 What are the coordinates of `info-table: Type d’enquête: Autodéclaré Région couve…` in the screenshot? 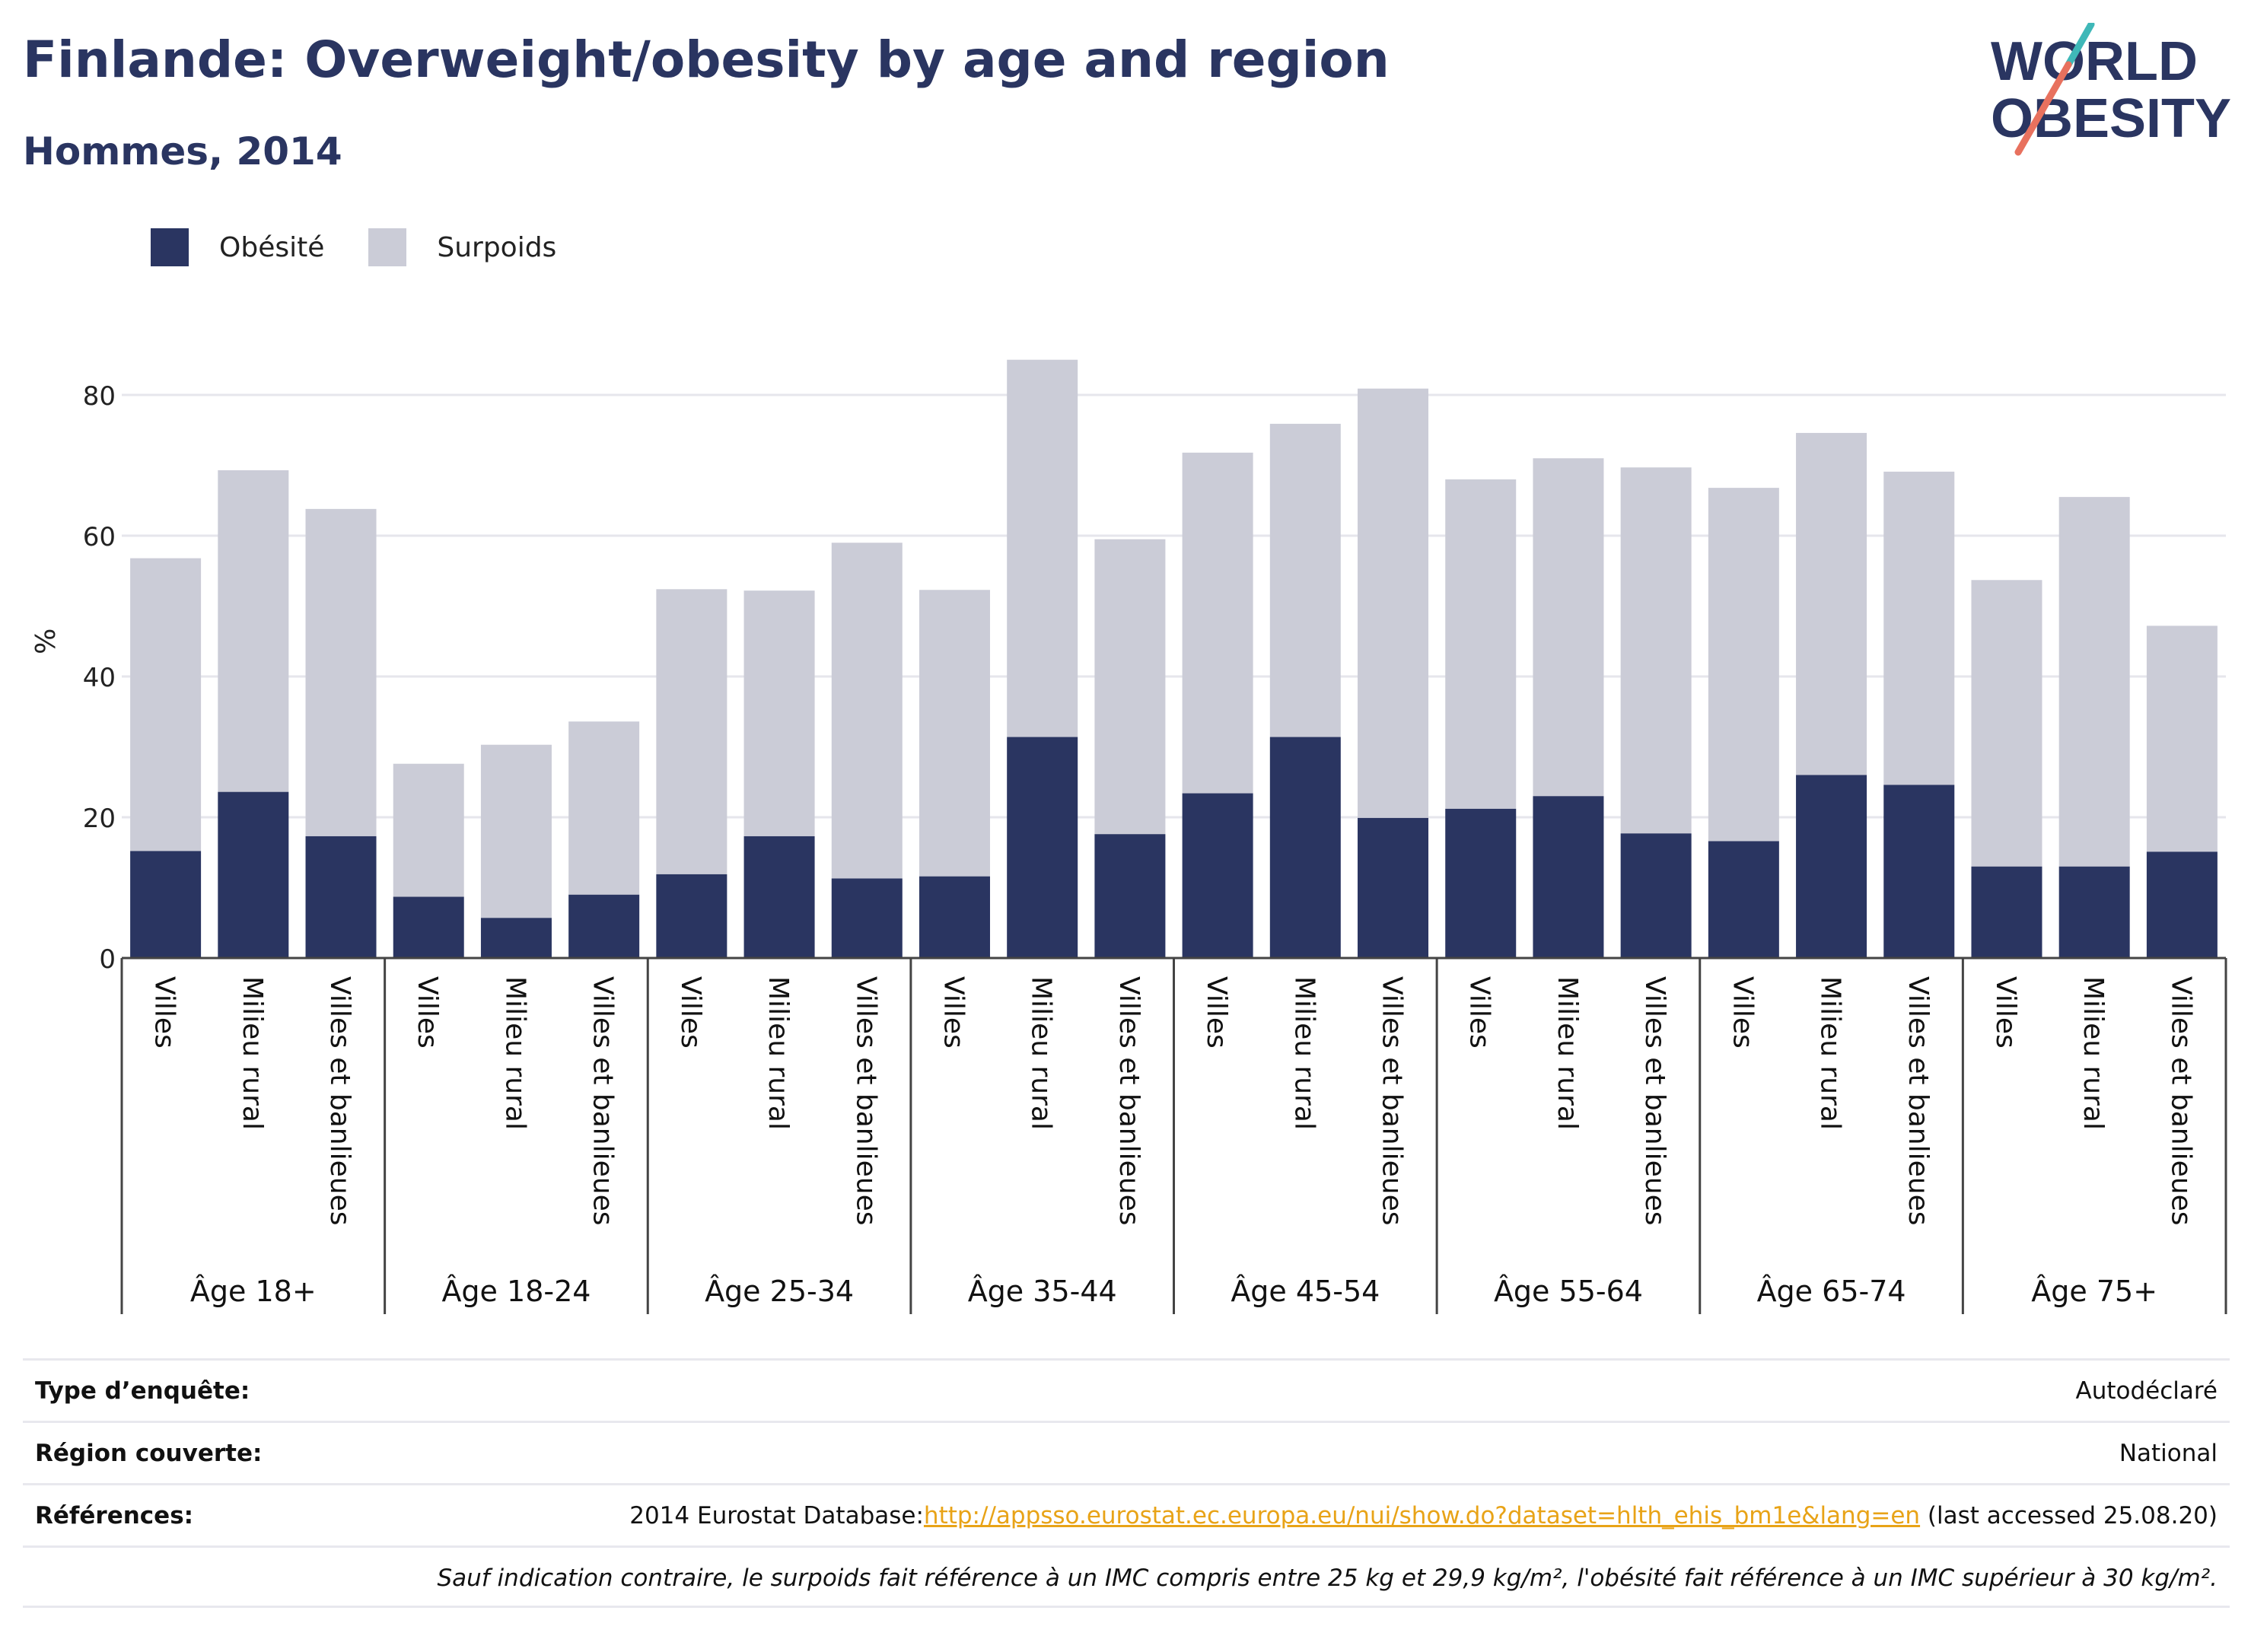 It's located at (1126, 1483).